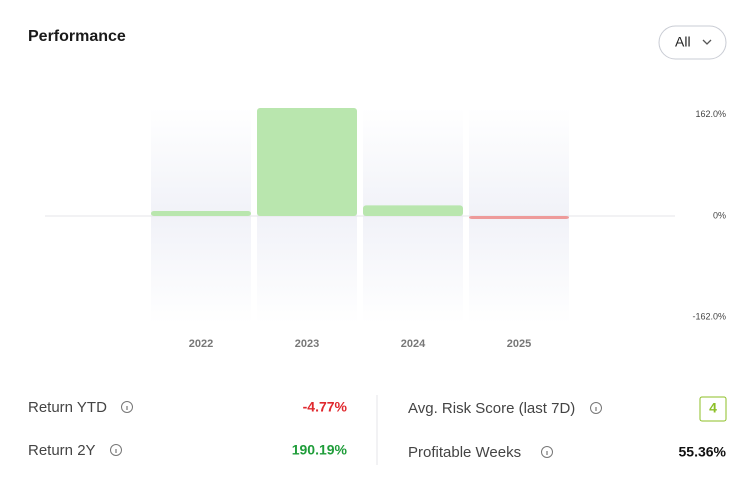 The image size is (753, 487). Describe the element at coordinates (325, 407) in the screenshot. I see `stat-value: -4.77%` at that location.